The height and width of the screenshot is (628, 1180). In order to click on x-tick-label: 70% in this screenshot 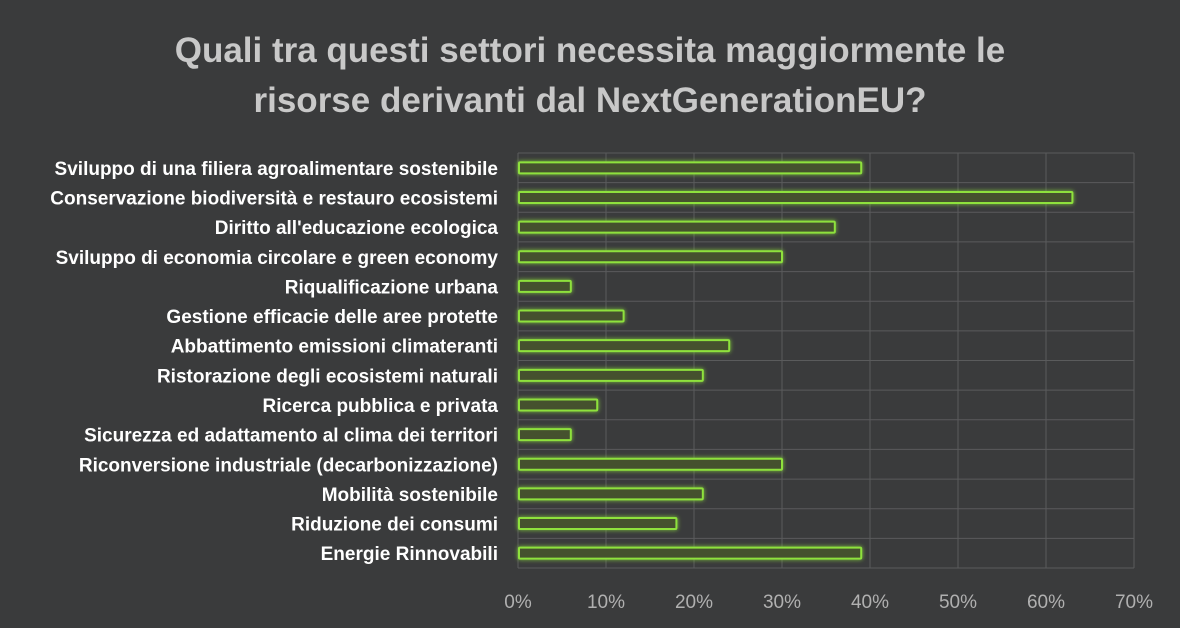, I will do `click(1134, 602)`.